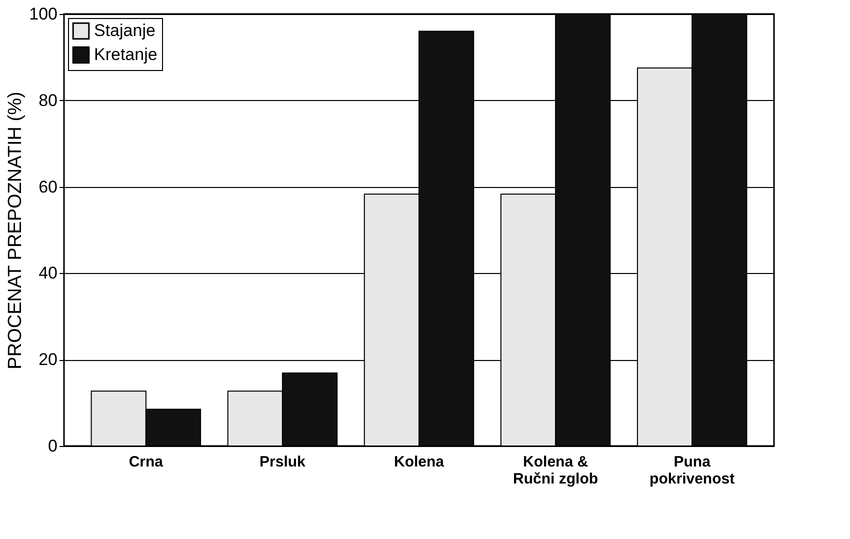  I want to click on y-tick-label: 100, so click(43, 14).